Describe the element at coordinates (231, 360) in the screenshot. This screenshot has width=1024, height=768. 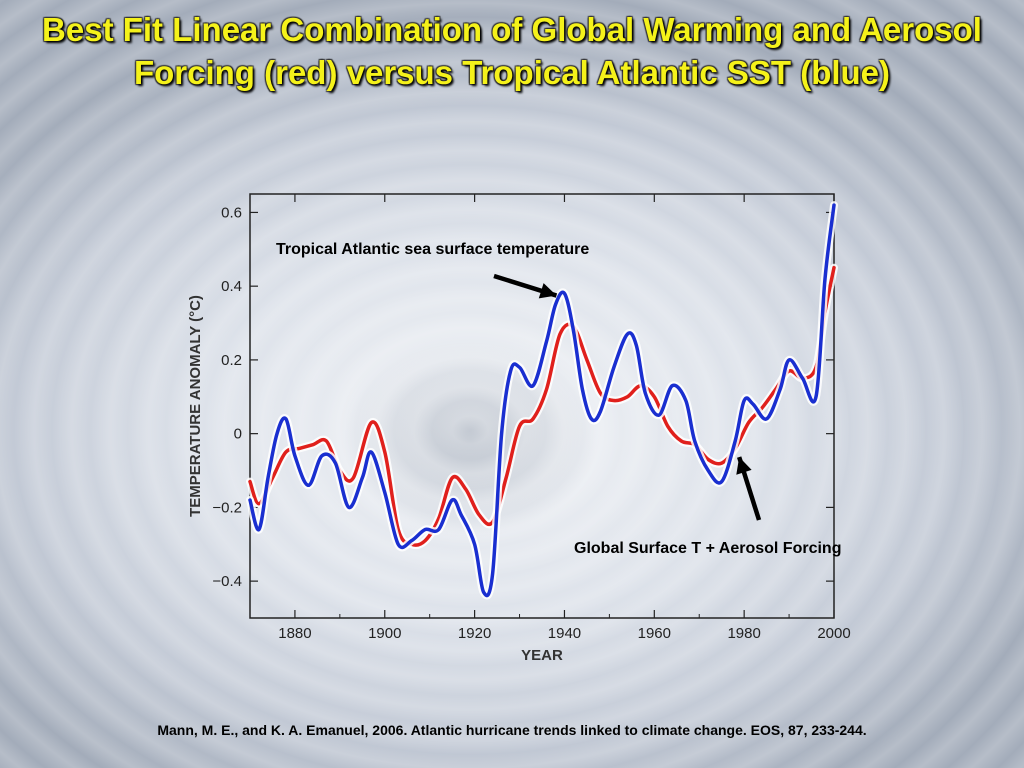
I see `y-tick-label: 0.2` at that location.